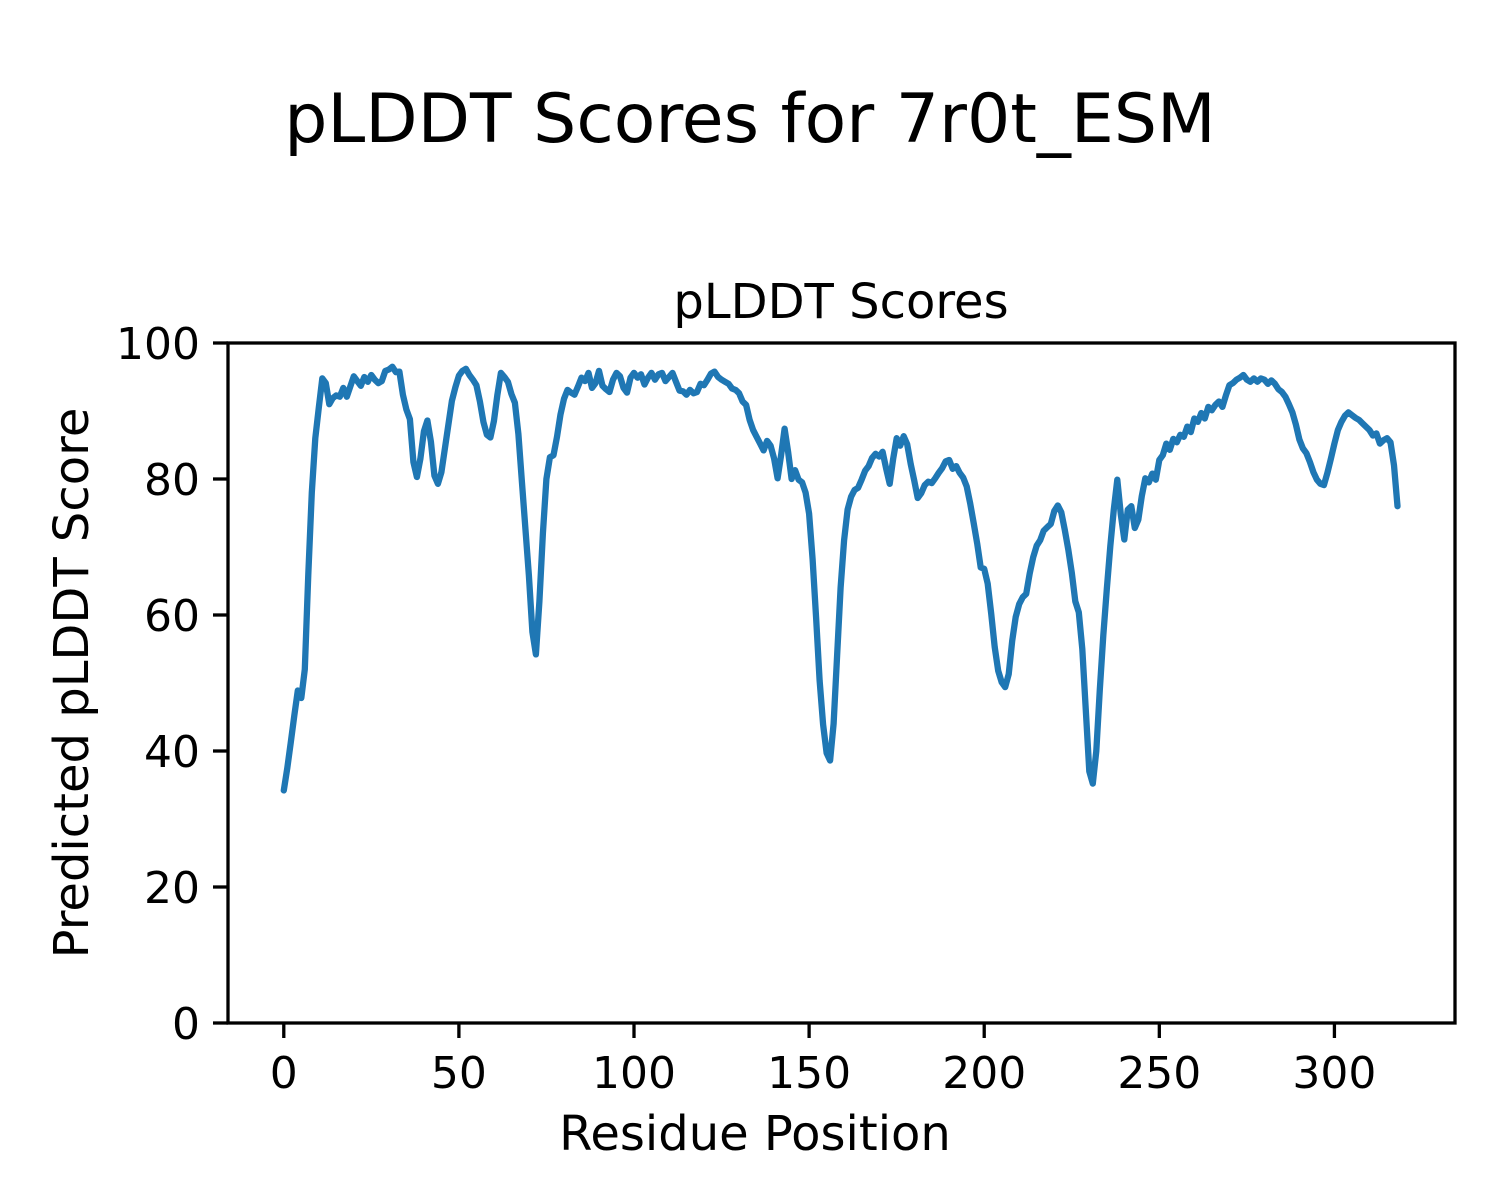  Describe the element at coordinates (72, 683) in the screenshot. I see `y-axis-label: Predicted pLDDT Score` at that location.